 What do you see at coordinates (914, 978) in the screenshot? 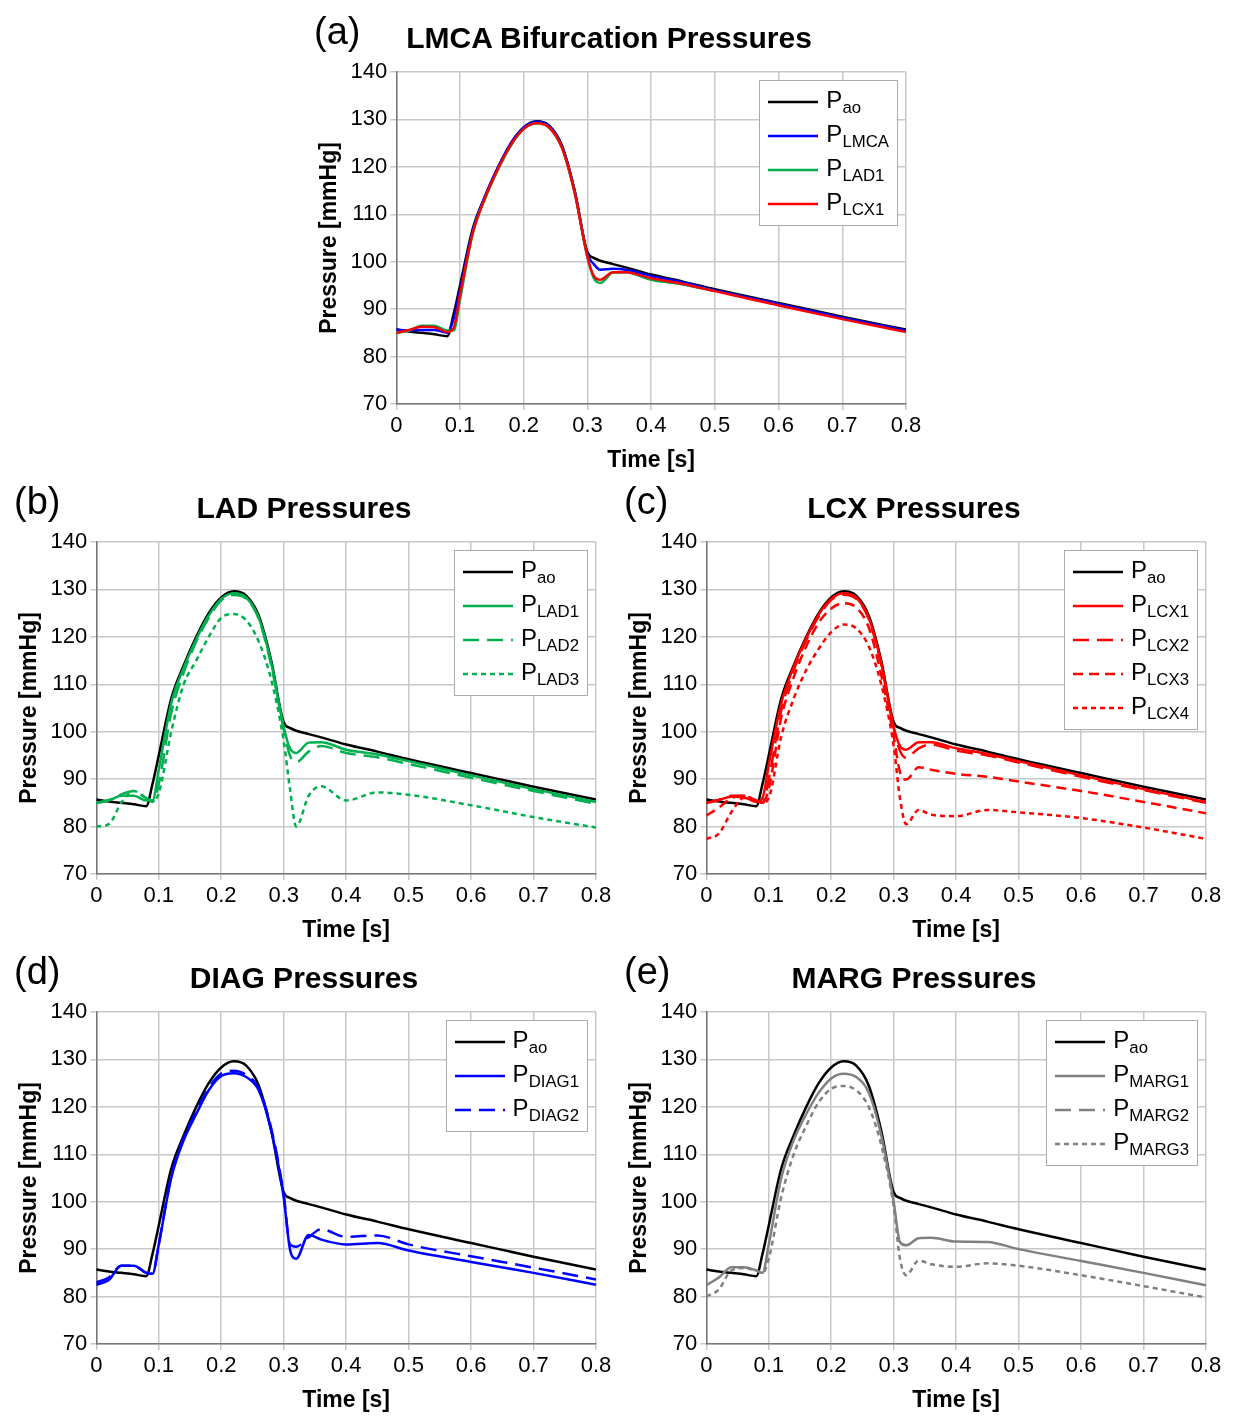
I see `chart-title: MARG Pressures` at bounding box center [914, 978].